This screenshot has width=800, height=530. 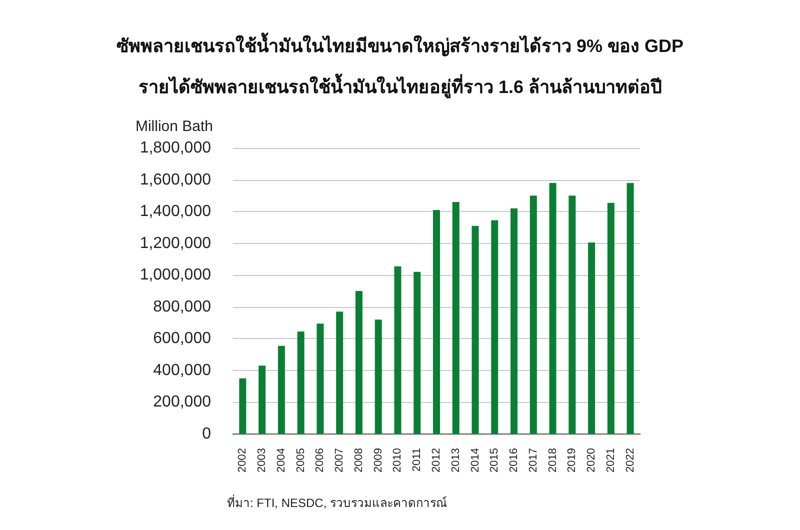 I want to click on y-tick-label: 1,800,000, so click(x=176, y=148).